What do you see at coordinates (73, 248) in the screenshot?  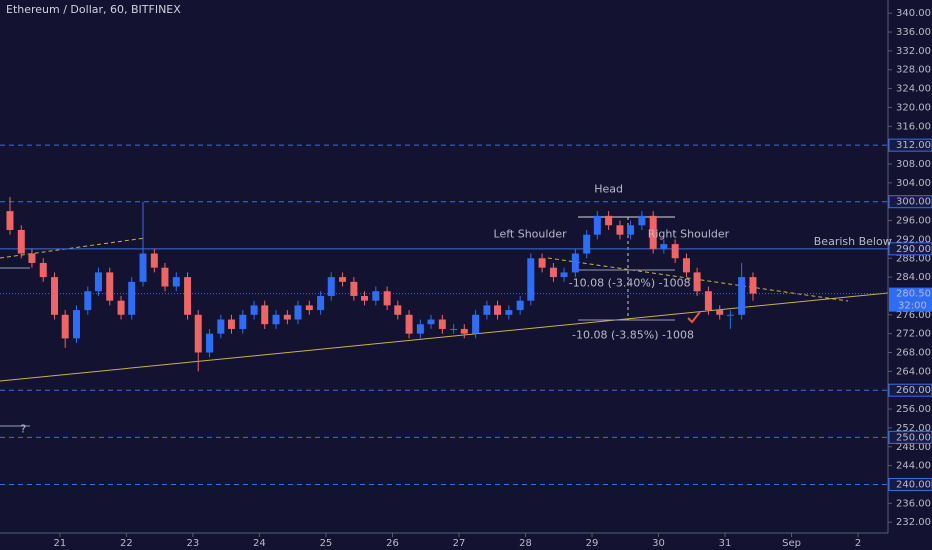 I see `trendline` at bounding box center [73, 248].